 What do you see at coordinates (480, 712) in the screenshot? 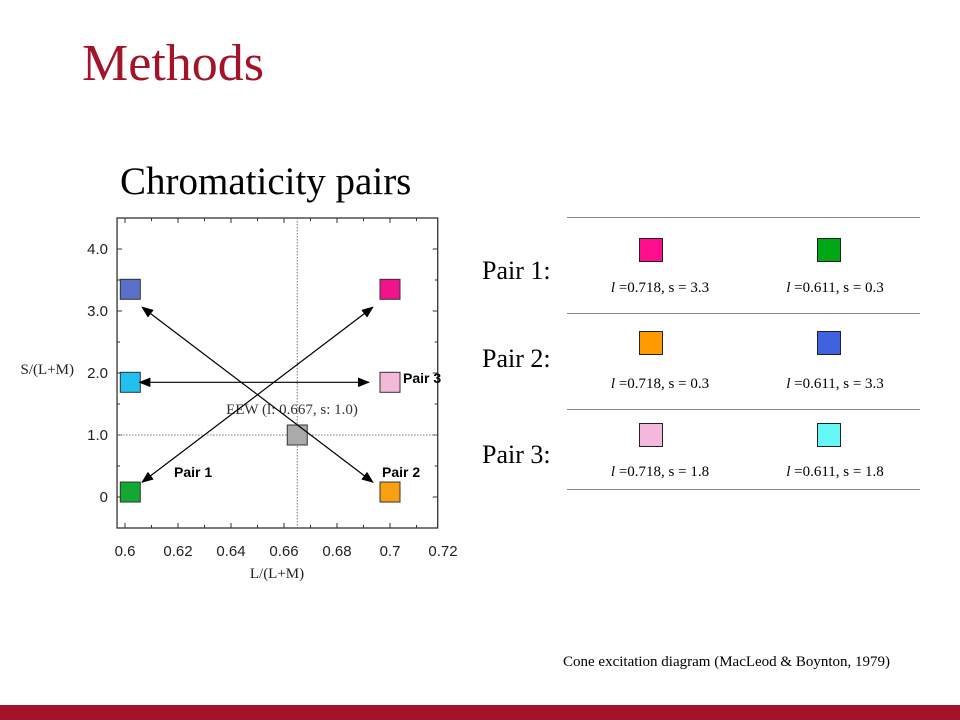
I see `footer-bar` at bounding box center [480, 712].